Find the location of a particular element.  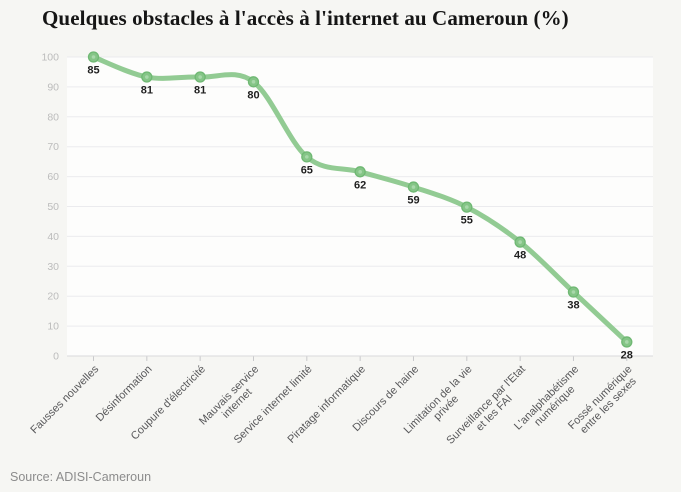

y-axis-label: 40 is located at coordinates (53, 237).